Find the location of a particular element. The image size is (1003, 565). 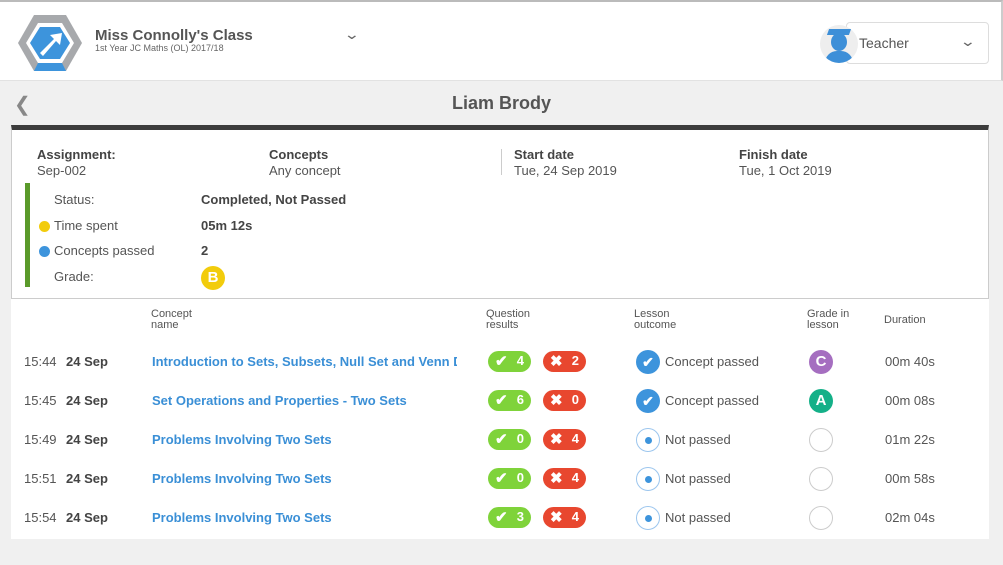

time-spent-label: Time spent is located at coordinates (86, 225).